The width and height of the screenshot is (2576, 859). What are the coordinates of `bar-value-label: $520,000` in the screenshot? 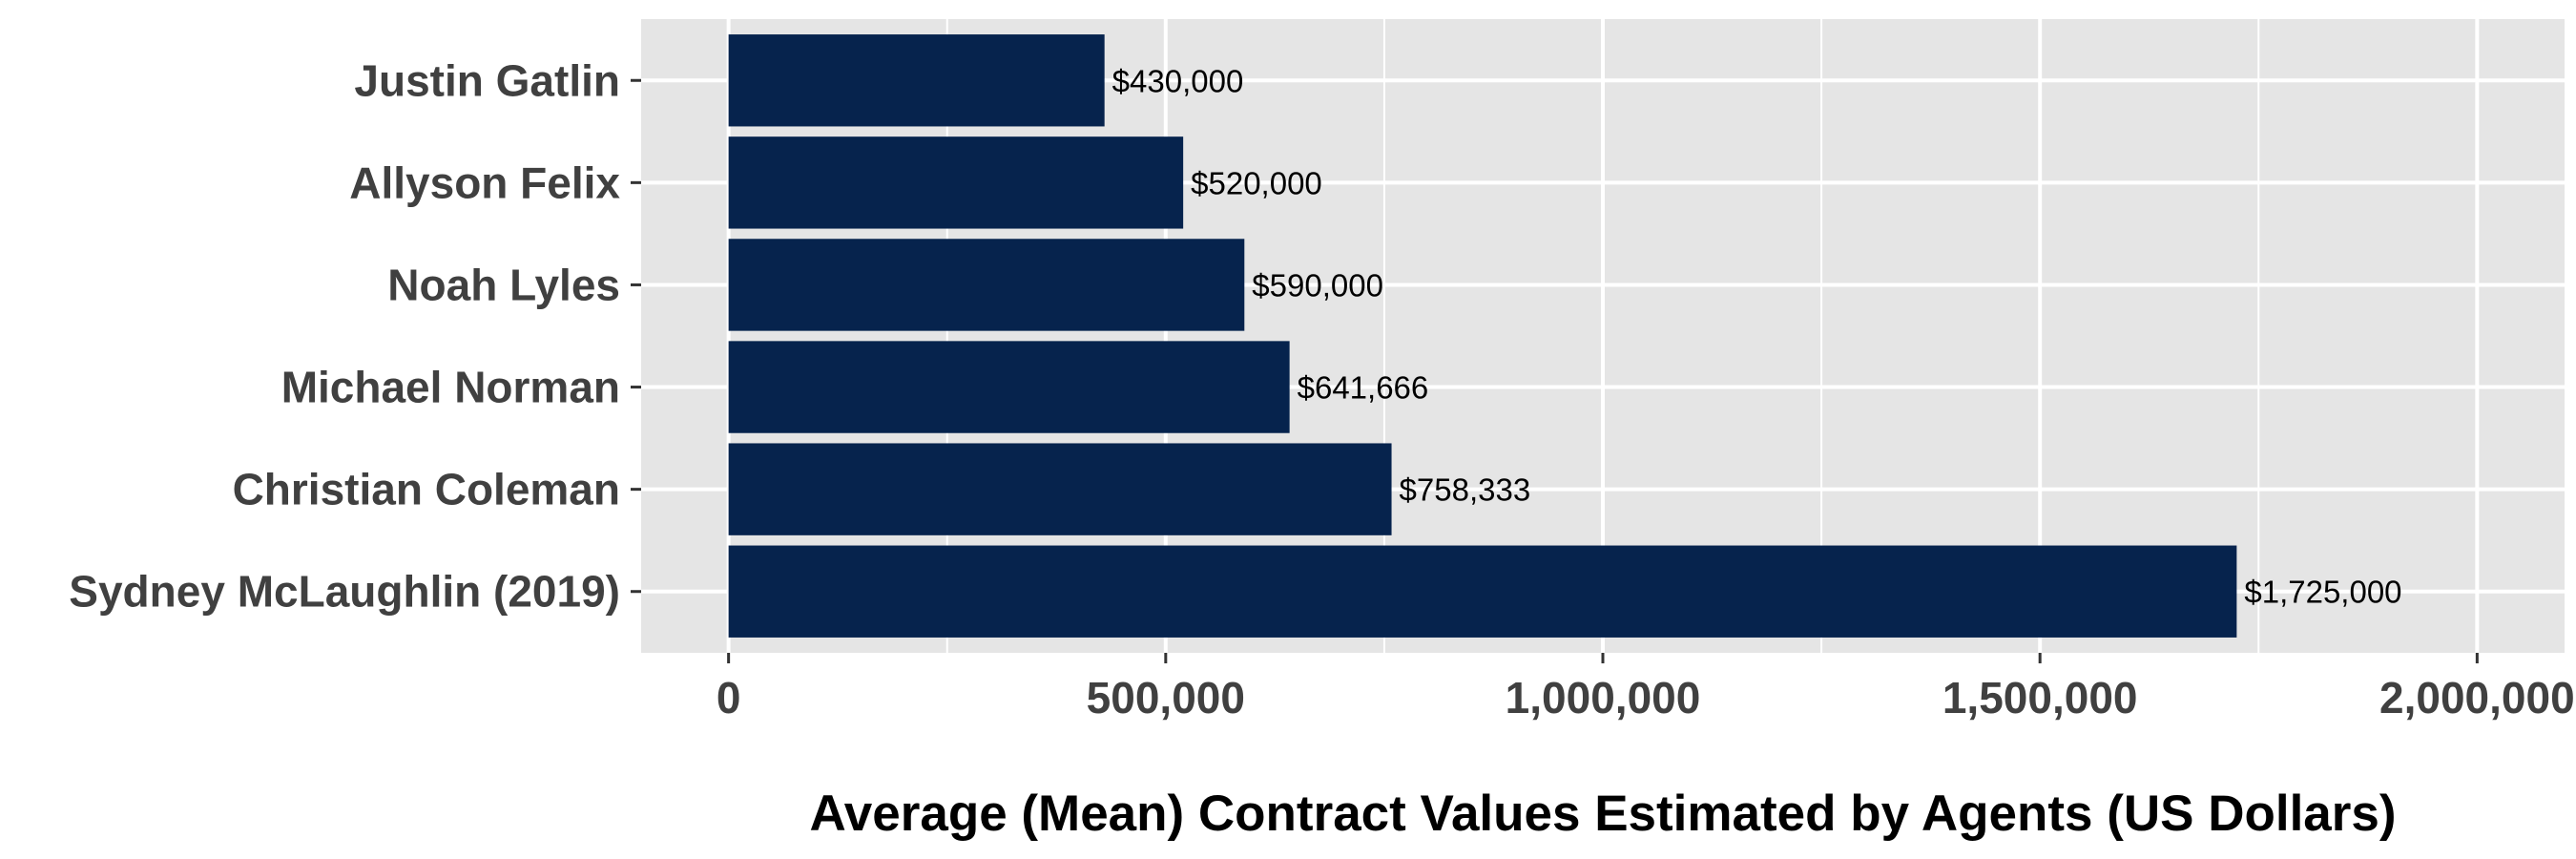 It's located at (1256, 182).